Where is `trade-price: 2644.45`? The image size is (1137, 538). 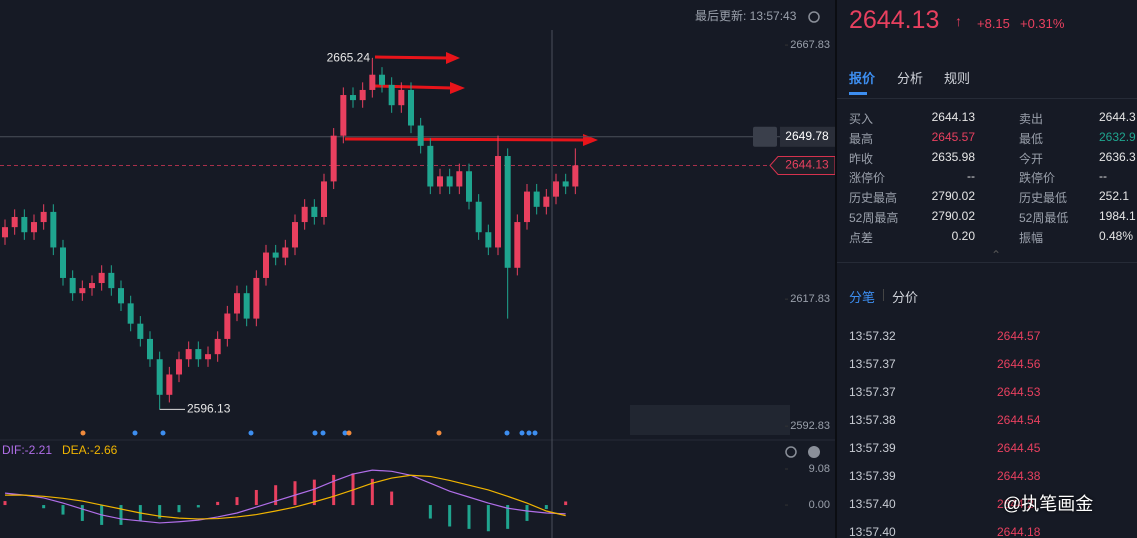 trade-price: 2644.45 is located at coordinates (1019, 448).